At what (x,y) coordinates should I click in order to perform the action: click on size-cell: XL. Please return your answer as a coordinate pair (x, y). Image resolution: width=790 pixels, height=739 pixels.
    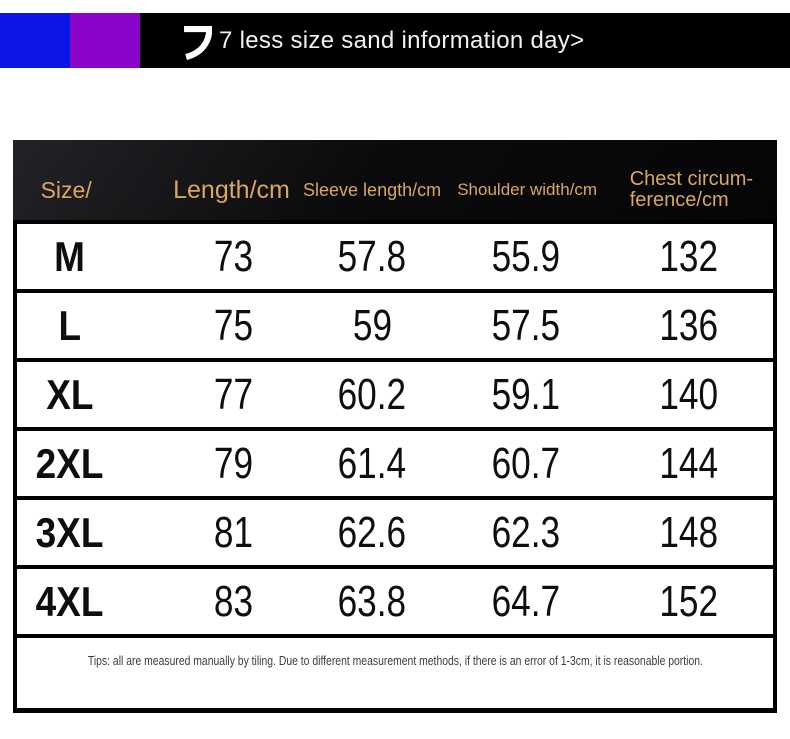
    Looking at the image, I should click on (69, 394).